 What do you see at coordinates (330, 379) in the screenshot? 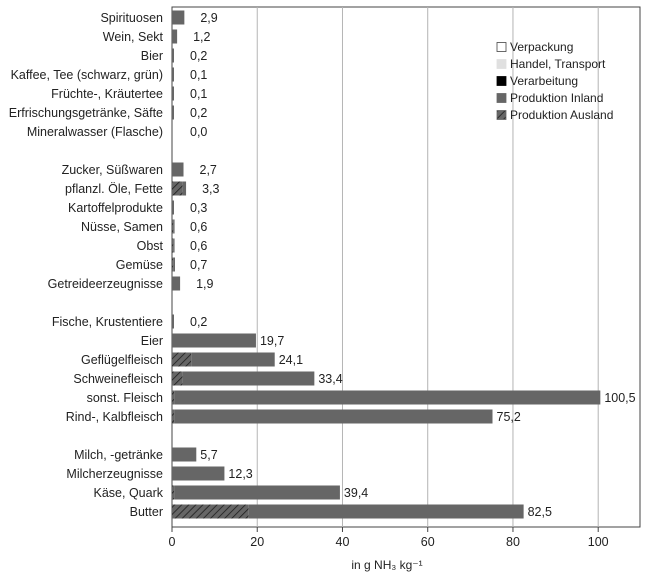
I see `value-label: 33,4` at bounding box center [330, 379].